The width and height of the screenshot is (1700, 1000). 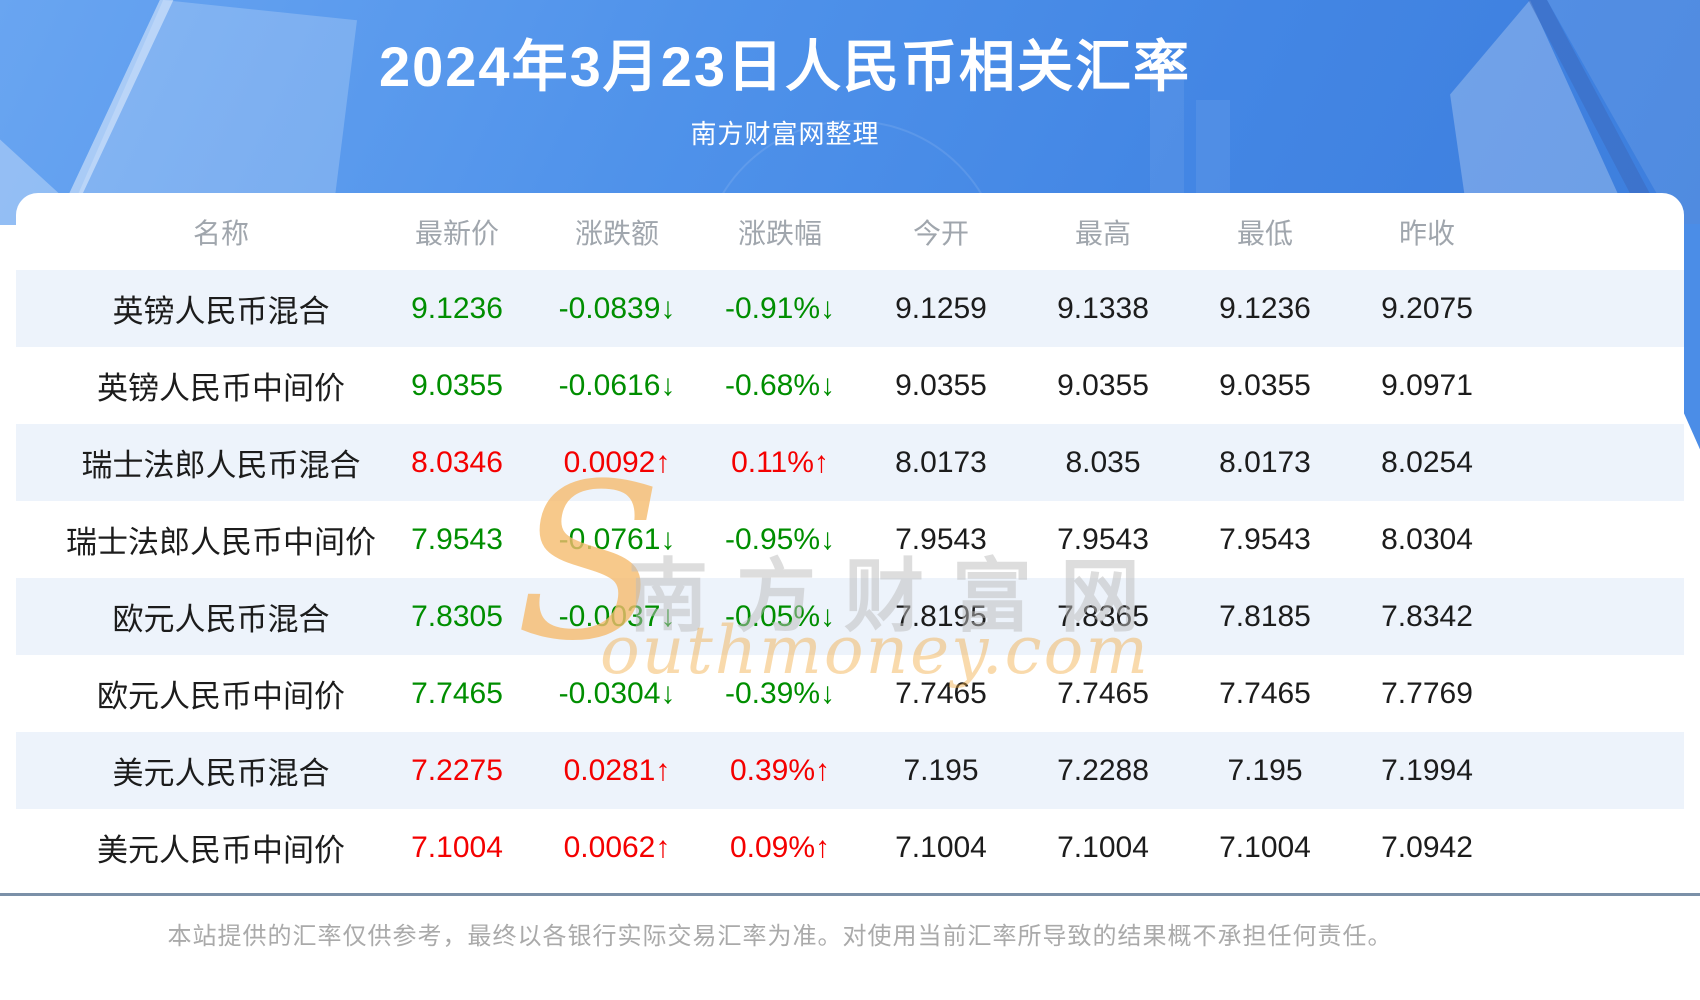 What do you see at coordinates (617, 616) in the screenshot?
I see `cell-change: -0.0037↓` at bounding box center [617, 616].